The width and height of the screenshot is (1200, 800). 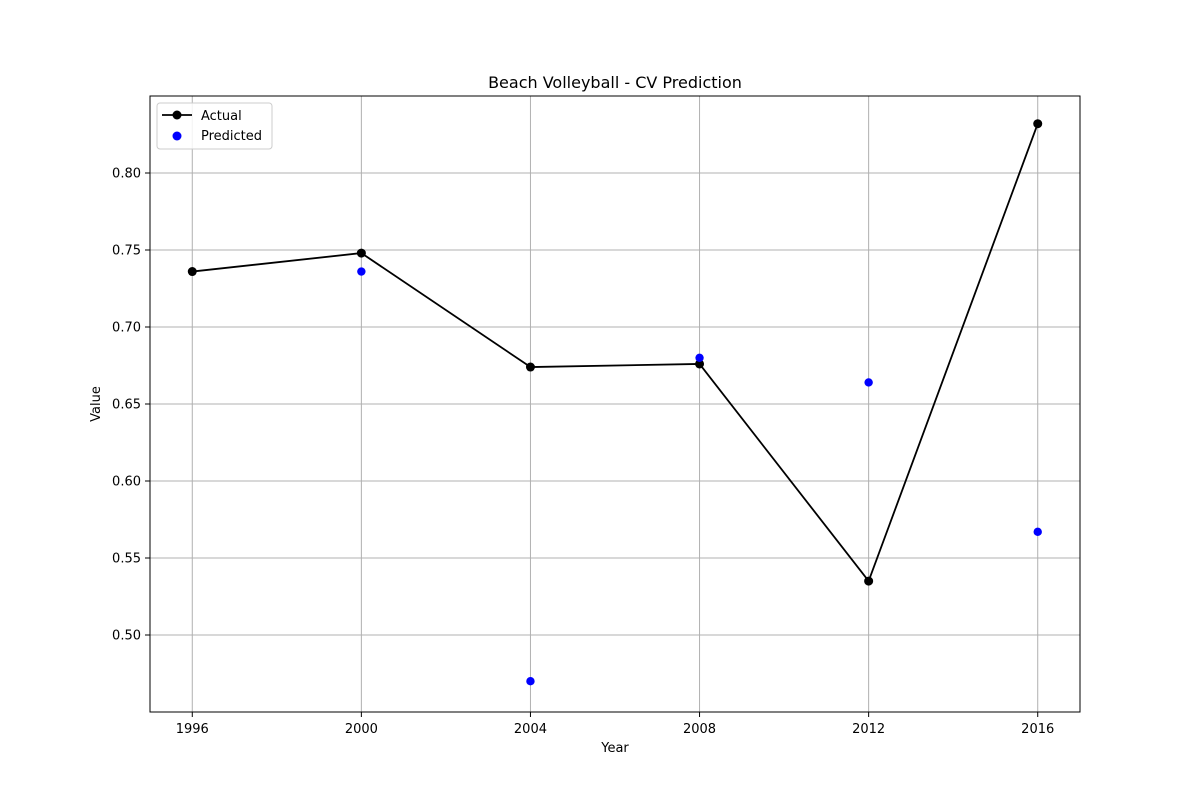 I want to click on y-tick-label: 0.55, so click(x=126, y=559).